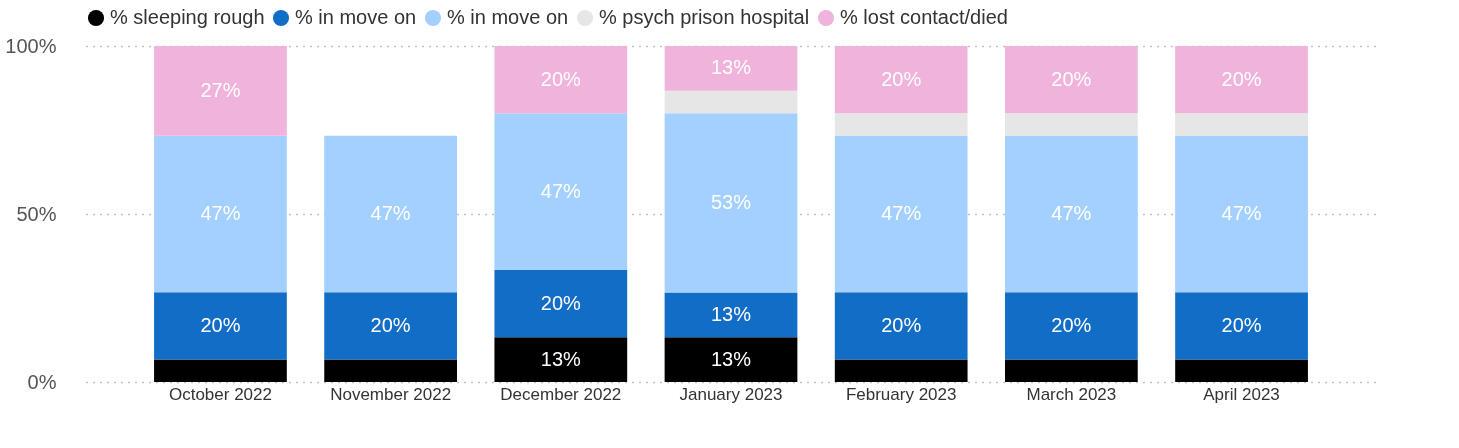 This screenshot has width=1459, height=448. What do you see at coordinates (731, 394) in the screenshot?
I see `x-tick-label: January 2023` at bounding box center [731, 394].